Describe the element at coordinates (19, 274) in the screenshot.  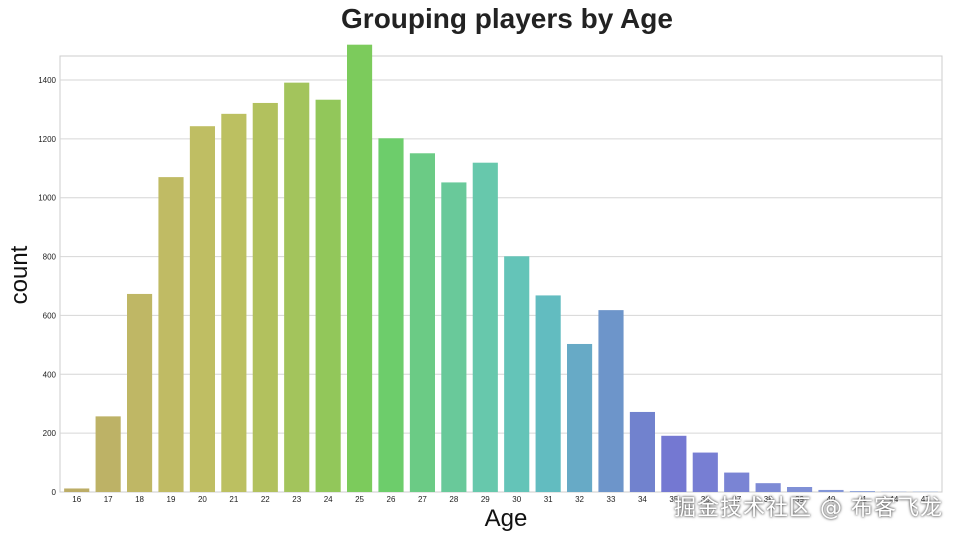
I see `y-axis-label: count` at that location.